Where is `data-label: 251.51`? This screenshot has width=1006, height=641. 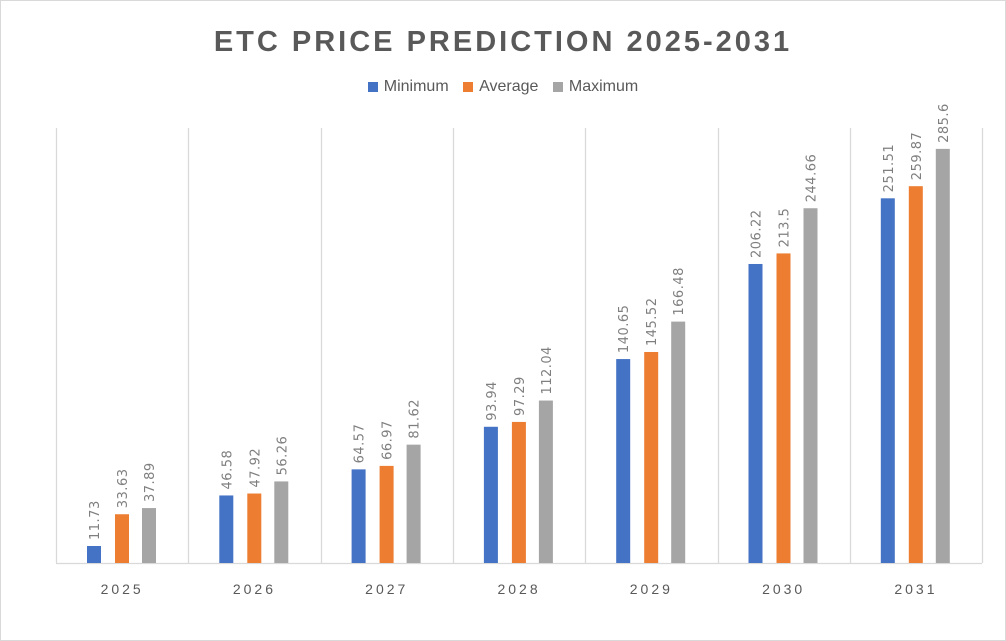 data-label: 251.51 is located at coordinates (889, 168).